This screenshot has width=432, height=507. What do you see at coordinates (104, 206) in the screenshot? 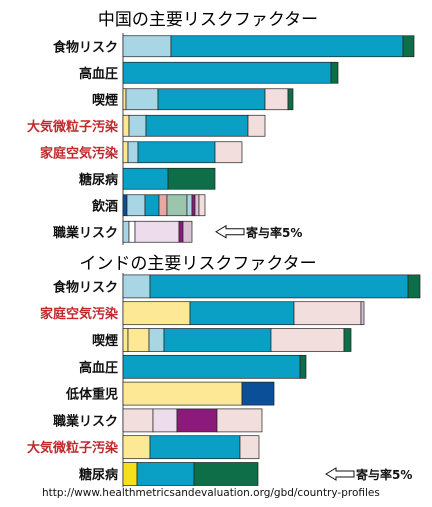
I see `category-label: 飲酒` at bounding box center [104, 206].